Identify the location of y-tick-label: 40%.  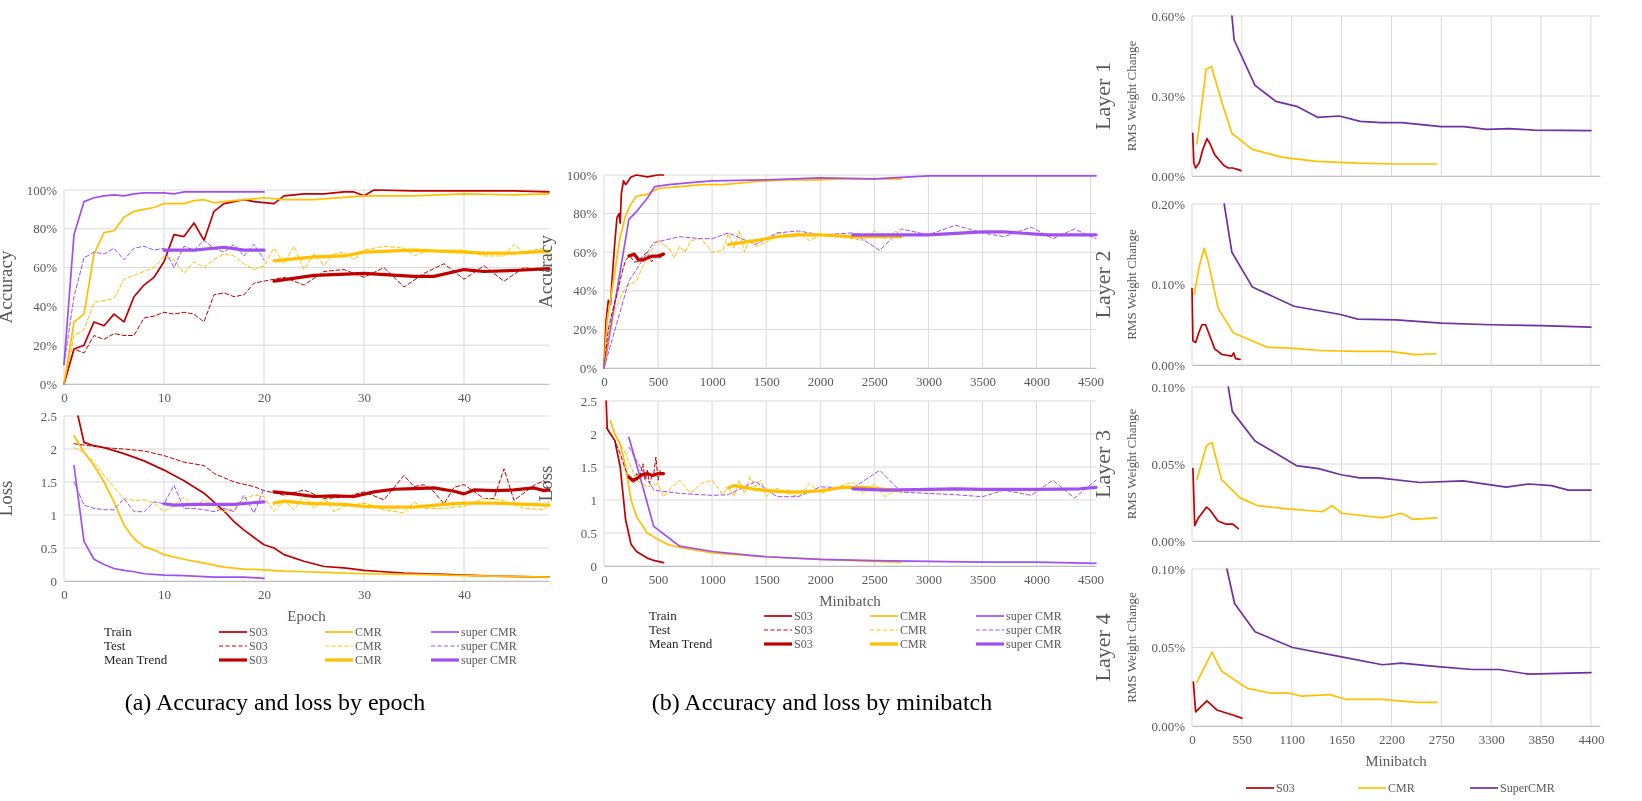
(45, 307).